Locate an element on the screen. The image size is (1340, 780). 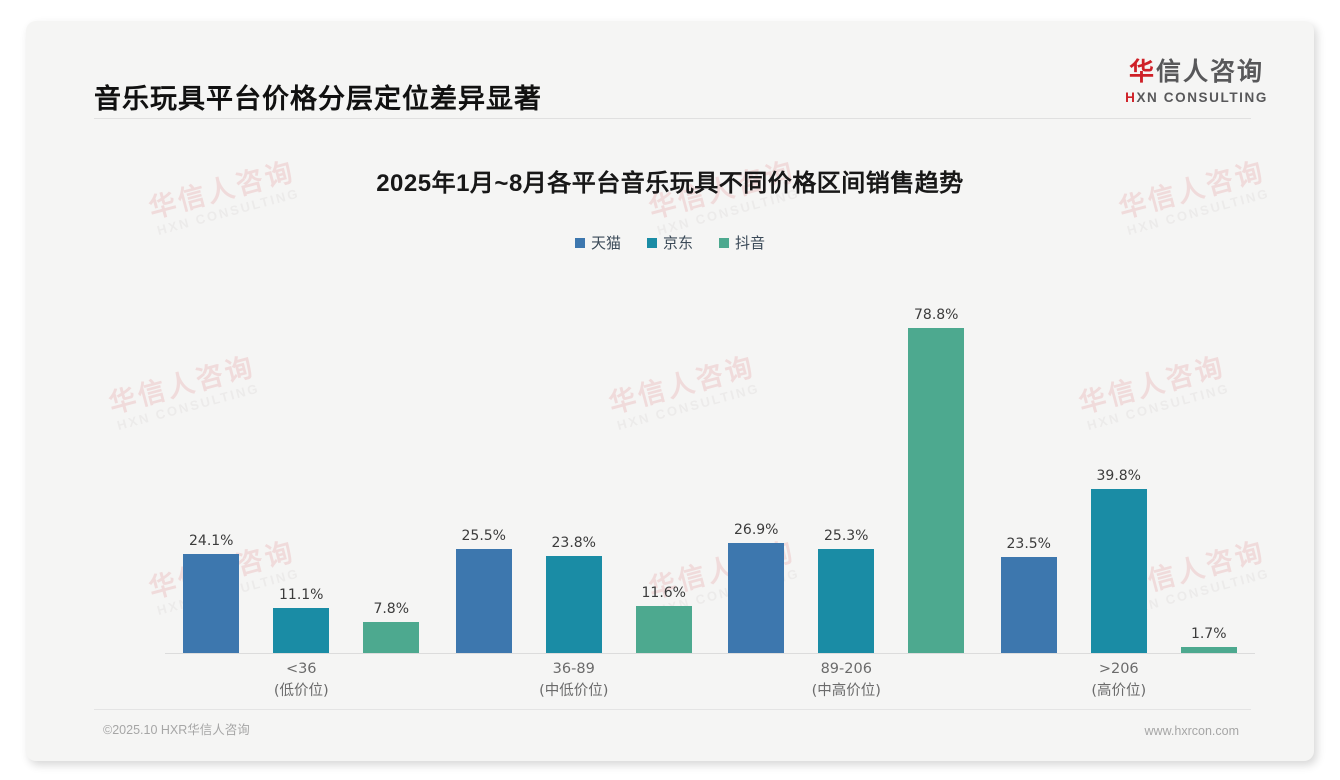
bar-value-label: 39.8% is located at coordinates (1118, 476).